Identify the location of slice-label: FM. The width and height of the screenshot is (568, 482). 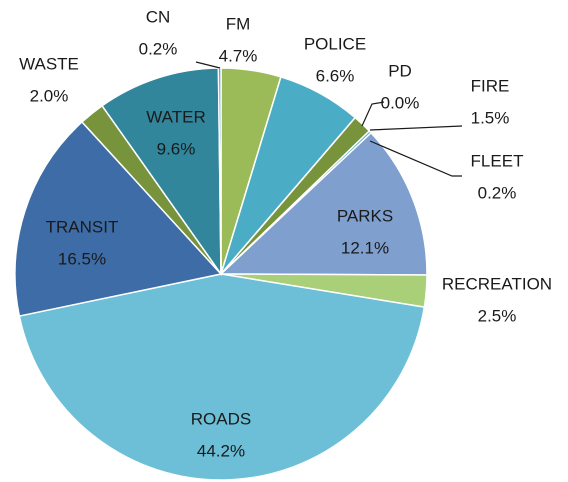
(238, 23).